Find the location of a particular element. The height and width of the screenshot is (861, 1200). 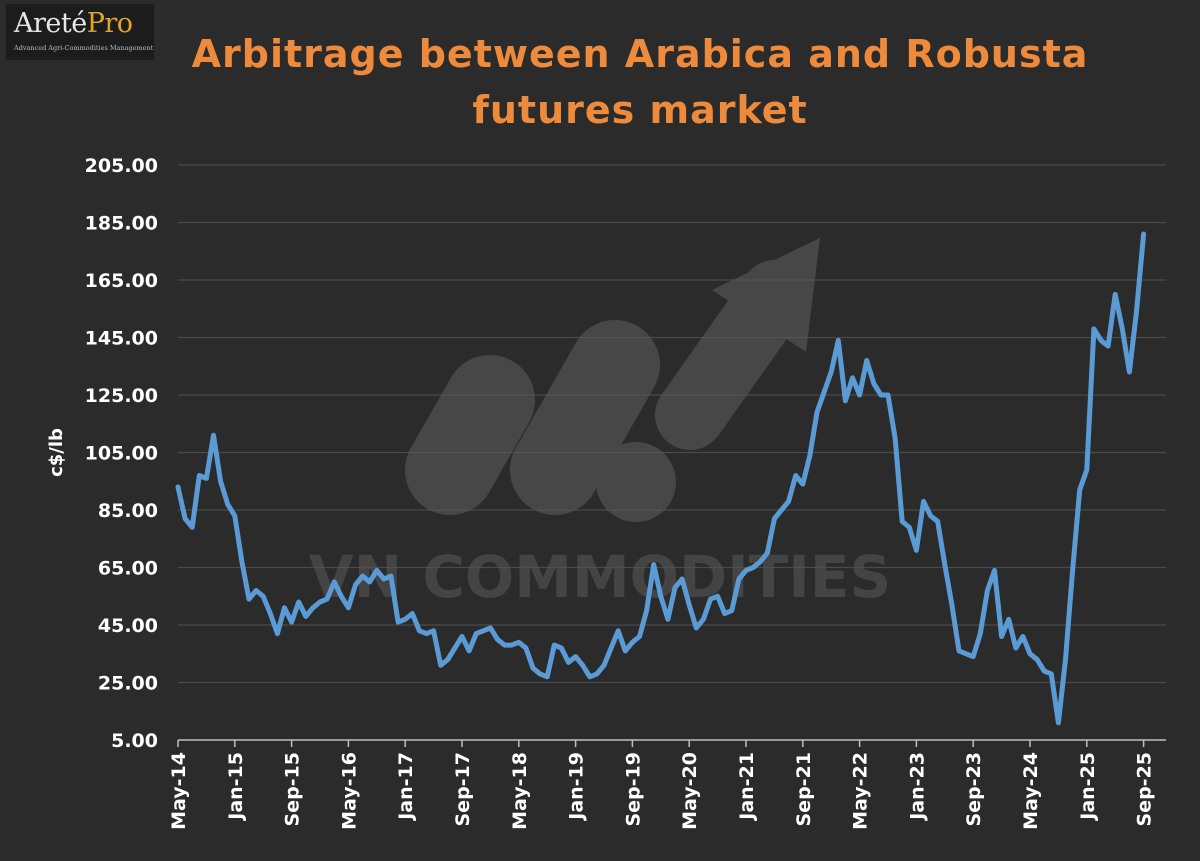

x-tick-label: May-22 is located at coordinates (861, 791).